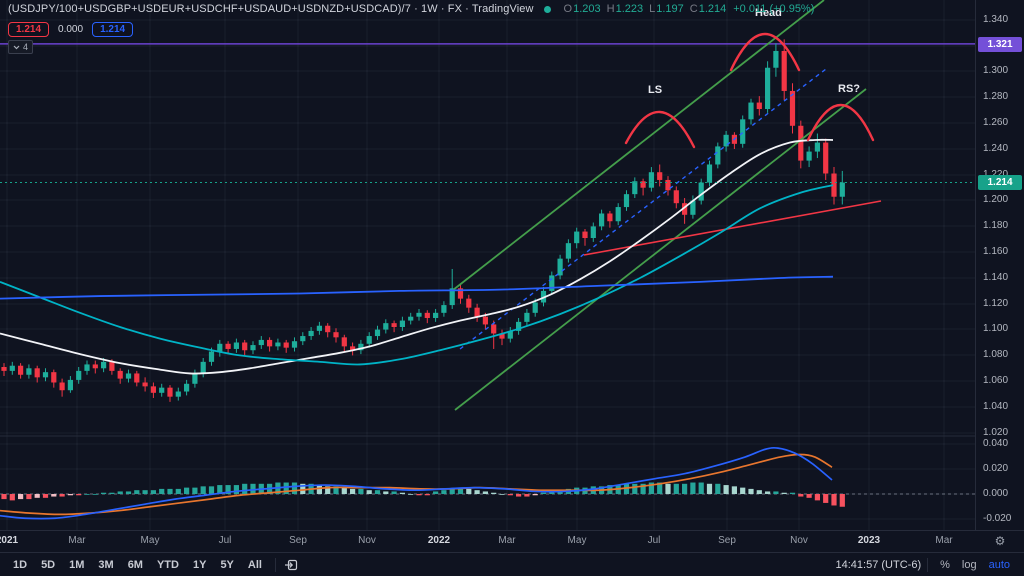 The height and width of the screenshot is (576, 1024). What do you see at coordinates (291, 565) in the screenshot?
I see `go-to-date-button` at bounding box center [291, 565].